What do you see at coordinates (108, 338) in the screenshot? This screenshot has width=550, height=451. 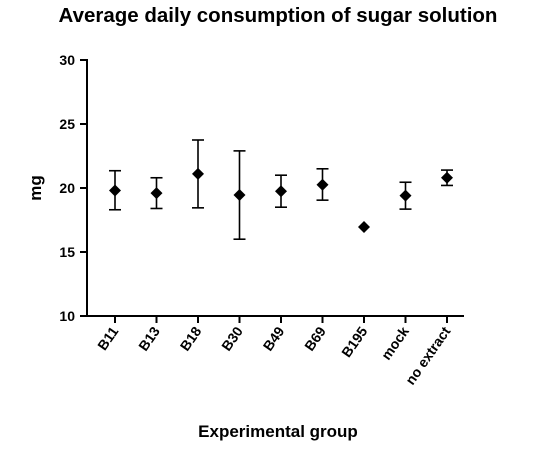 I see `x-tick-label: B11` at bounding box center [108, 338].